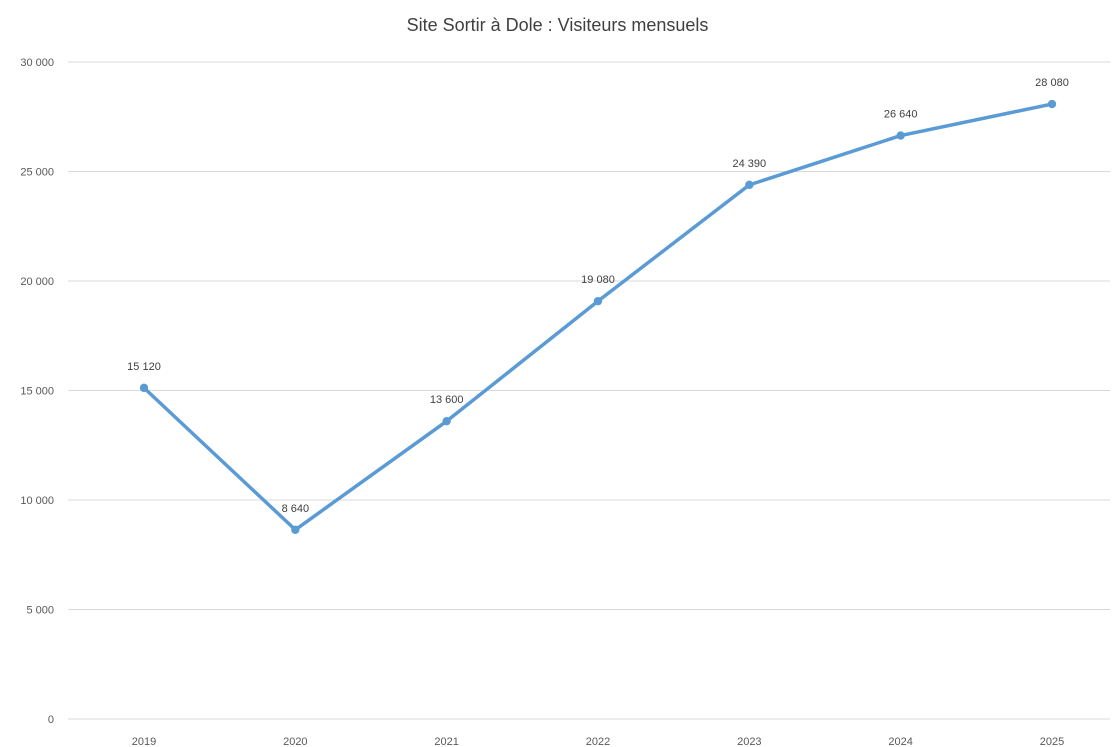 The width and height of the screenshot is (1115, 747). Describe the element at coordinates (749, 741) in the screenshot. I see `x-tick-label: 2023` at that location.